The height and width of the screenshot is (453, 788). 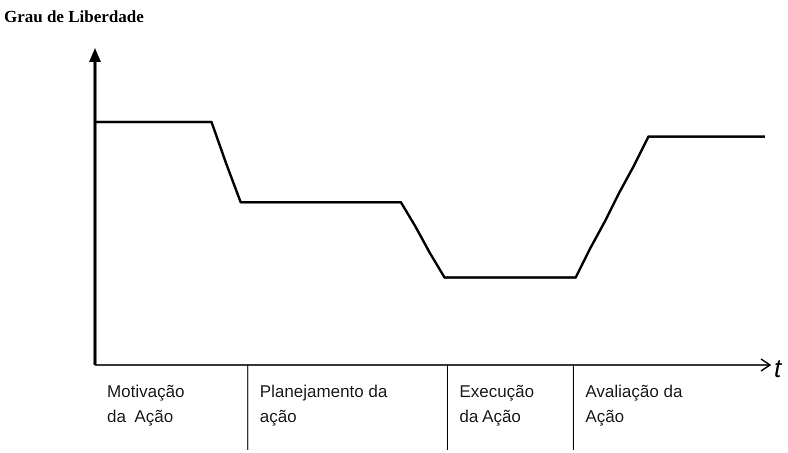 What do you see at coordinates (778, 368) in the screenshot?
I see `x-axis-title: t` at bounding box center [778, 368].